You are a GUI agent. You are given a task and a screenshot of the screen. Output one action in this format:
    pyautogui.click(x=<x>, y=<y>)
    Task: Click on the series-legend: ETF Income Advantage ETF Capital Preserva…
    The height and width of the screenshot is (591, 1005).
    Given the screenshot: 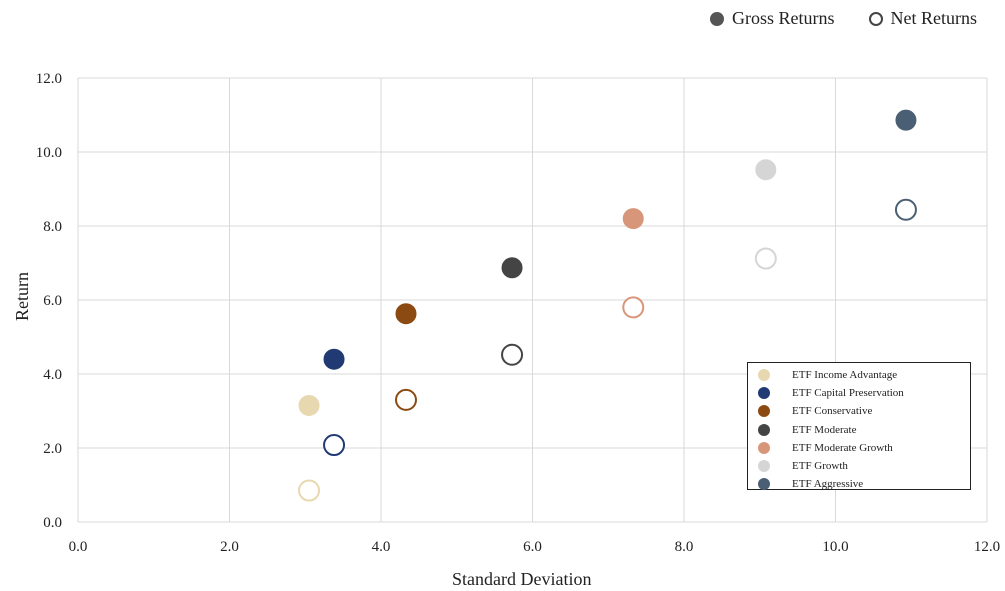 What is the action you would take?
    pyautogui.click(x=859, y=427)
    